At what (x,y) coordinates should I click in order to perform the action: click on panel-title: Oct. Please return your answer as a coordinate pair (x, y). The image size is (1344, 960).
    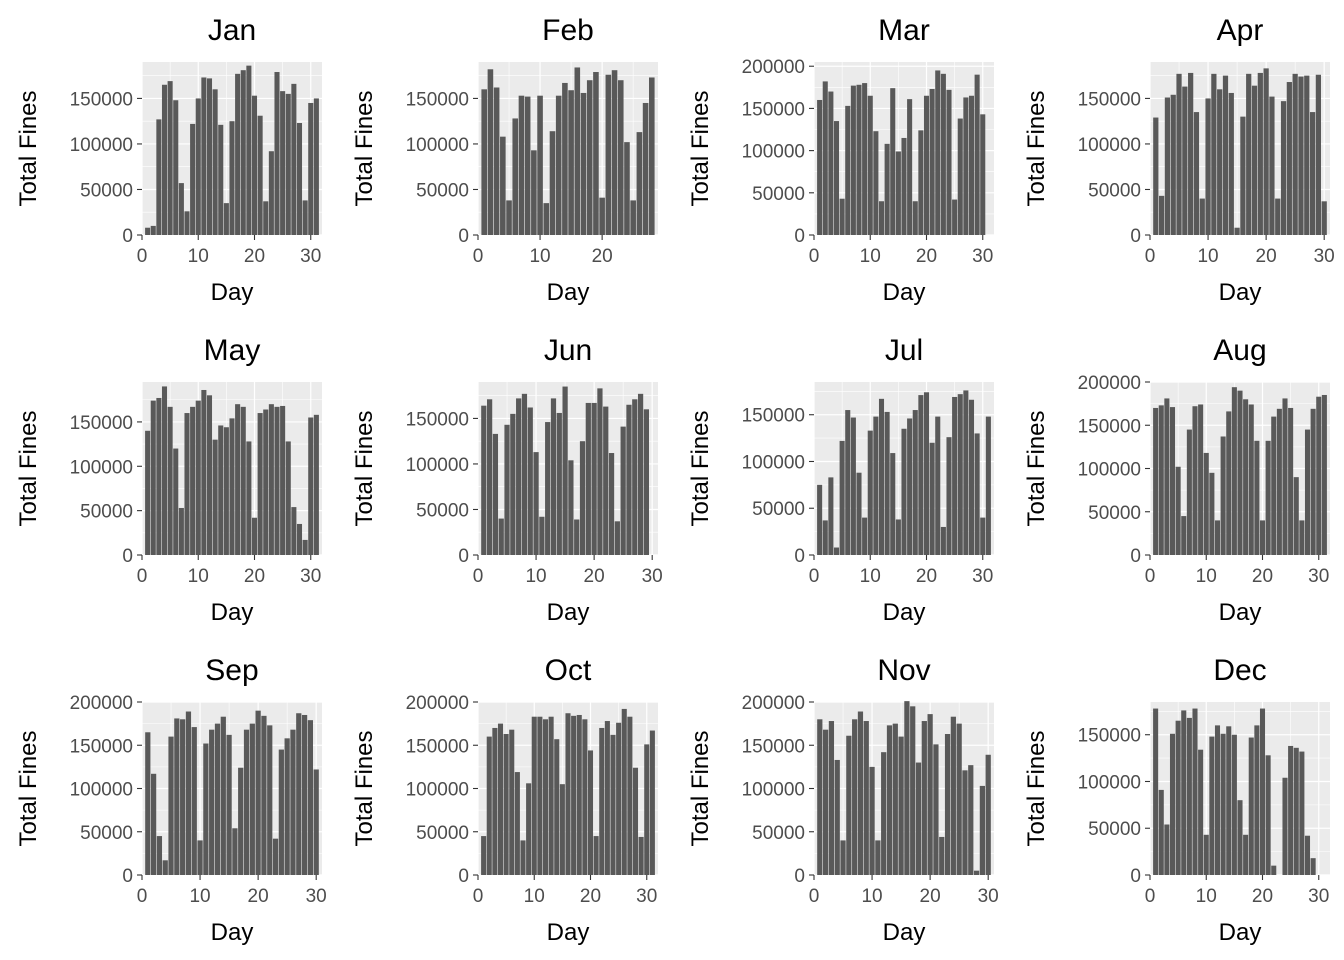
    Looking at the image, I should click on (568, 670).